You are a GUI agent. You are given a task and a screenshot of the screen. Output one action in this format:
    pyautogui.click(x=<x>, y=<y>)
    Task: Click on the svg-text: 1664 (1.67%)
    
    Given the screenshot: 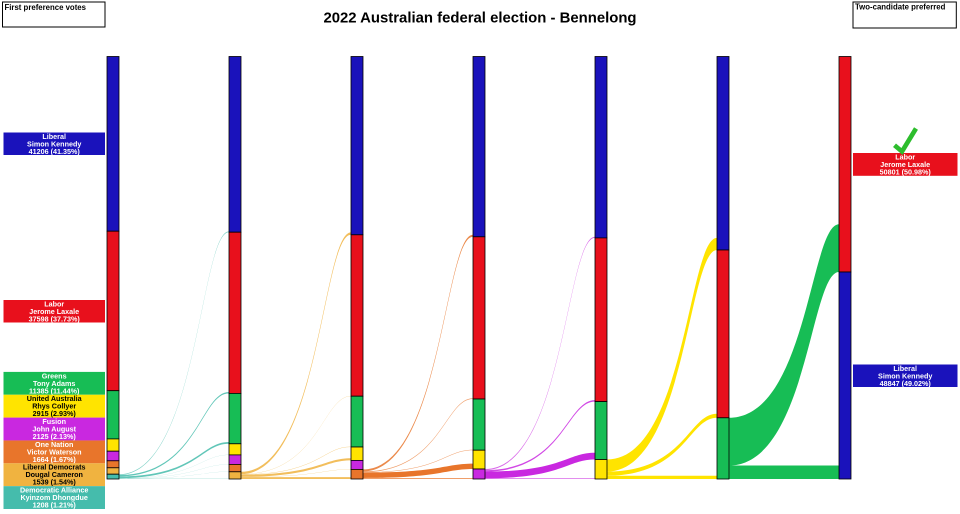 What is the action you would take?
    pyautogui.click(x=55, y=459)
    